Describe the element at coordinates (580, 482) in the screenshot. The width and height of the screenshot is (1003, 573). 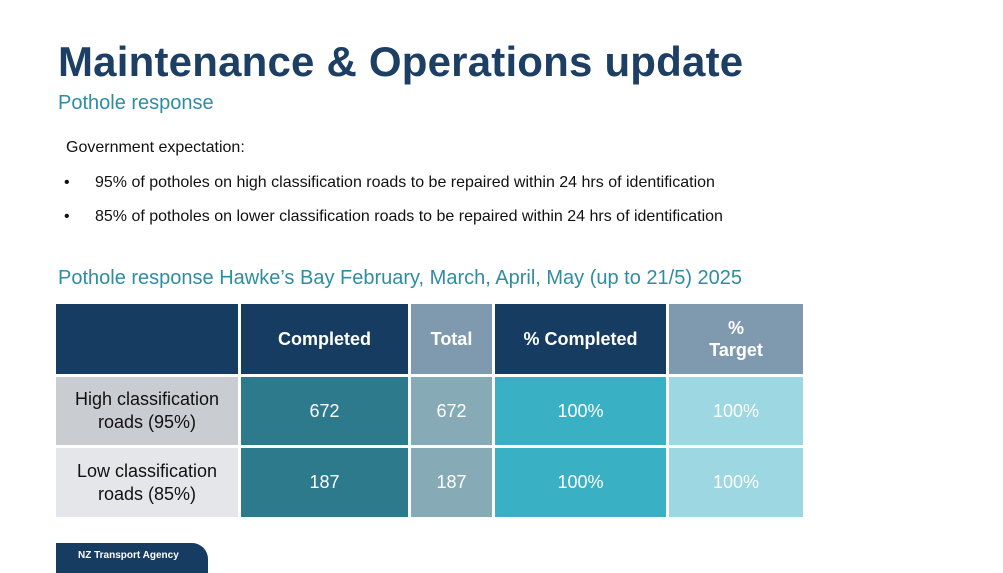
I see `cell-low-pct-completed: 100%` at that location.